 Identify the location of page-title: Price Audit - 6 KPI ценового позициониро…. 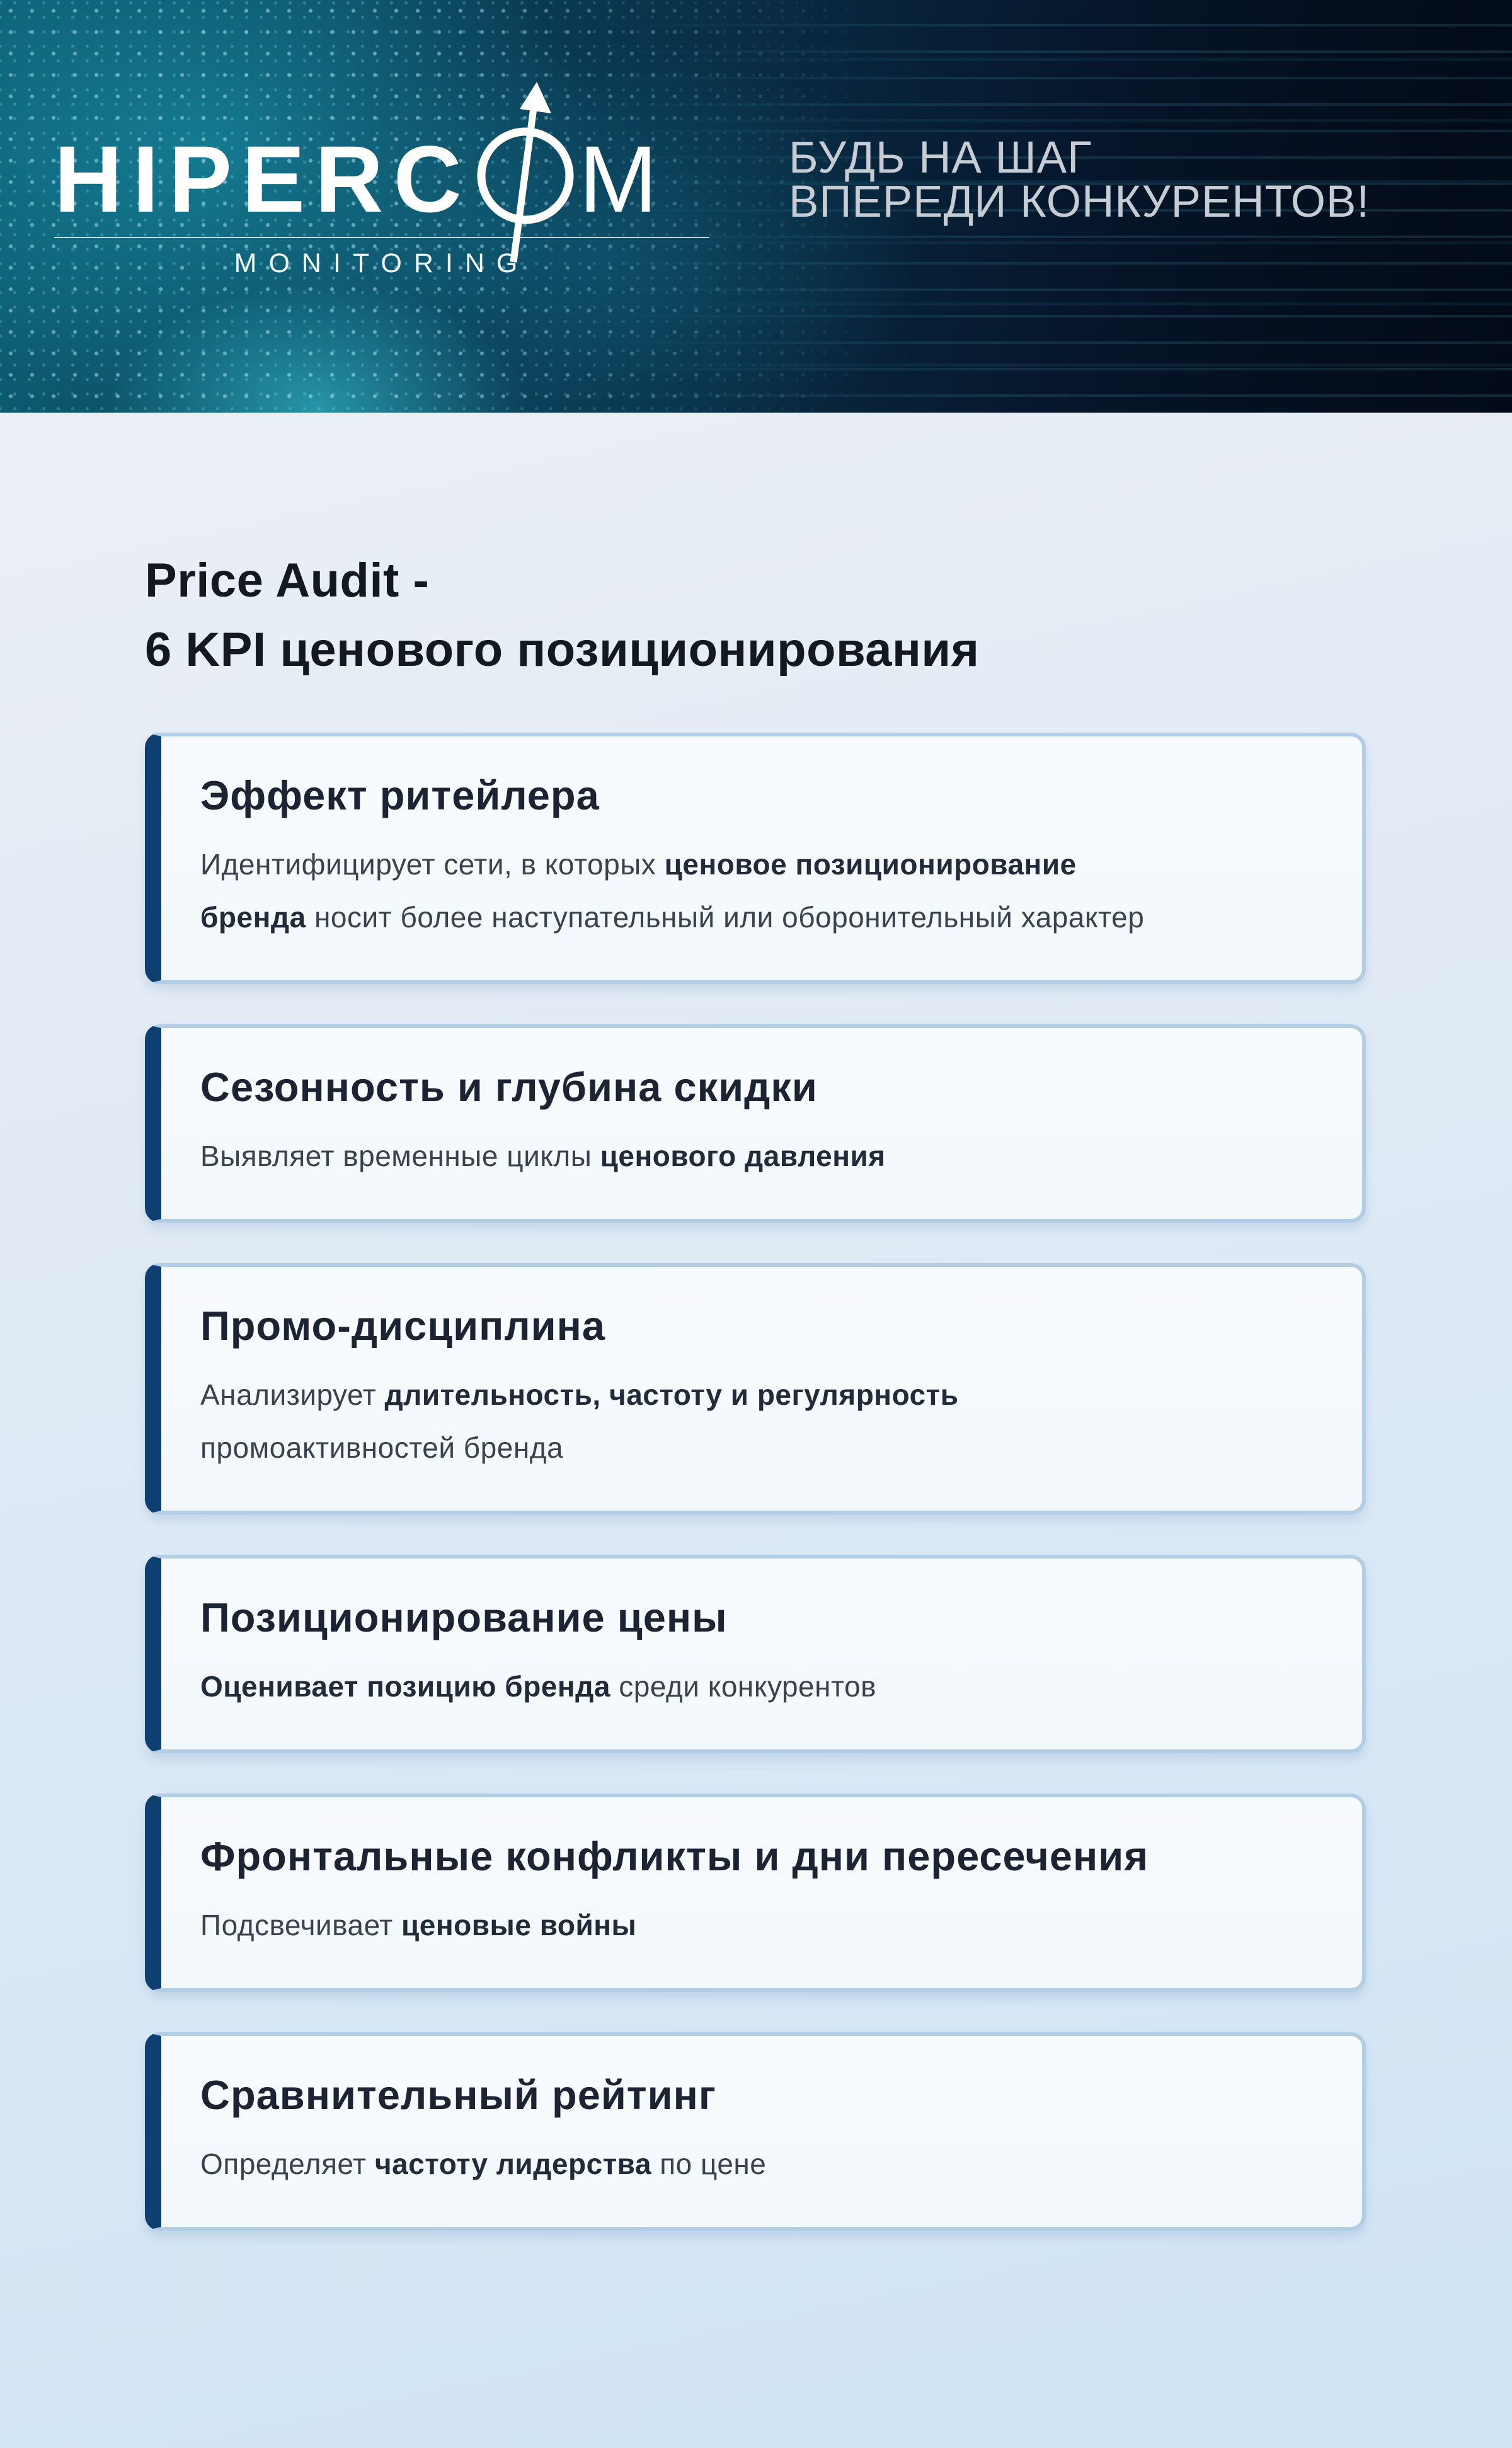
(755, 615).